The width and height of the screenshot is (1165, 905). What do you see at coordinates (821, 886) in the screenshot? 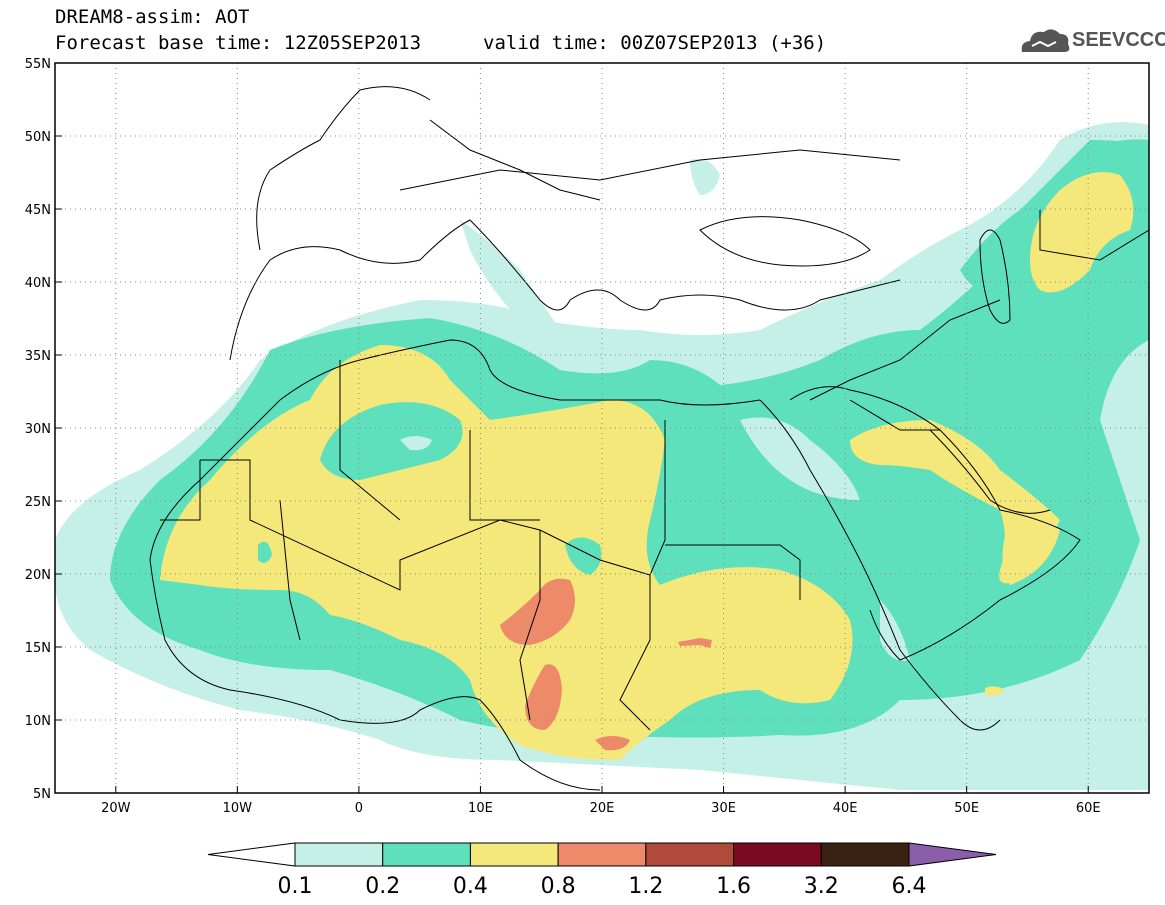
I see `colorbar-label: 3.2` at bounding box center [821, 886].